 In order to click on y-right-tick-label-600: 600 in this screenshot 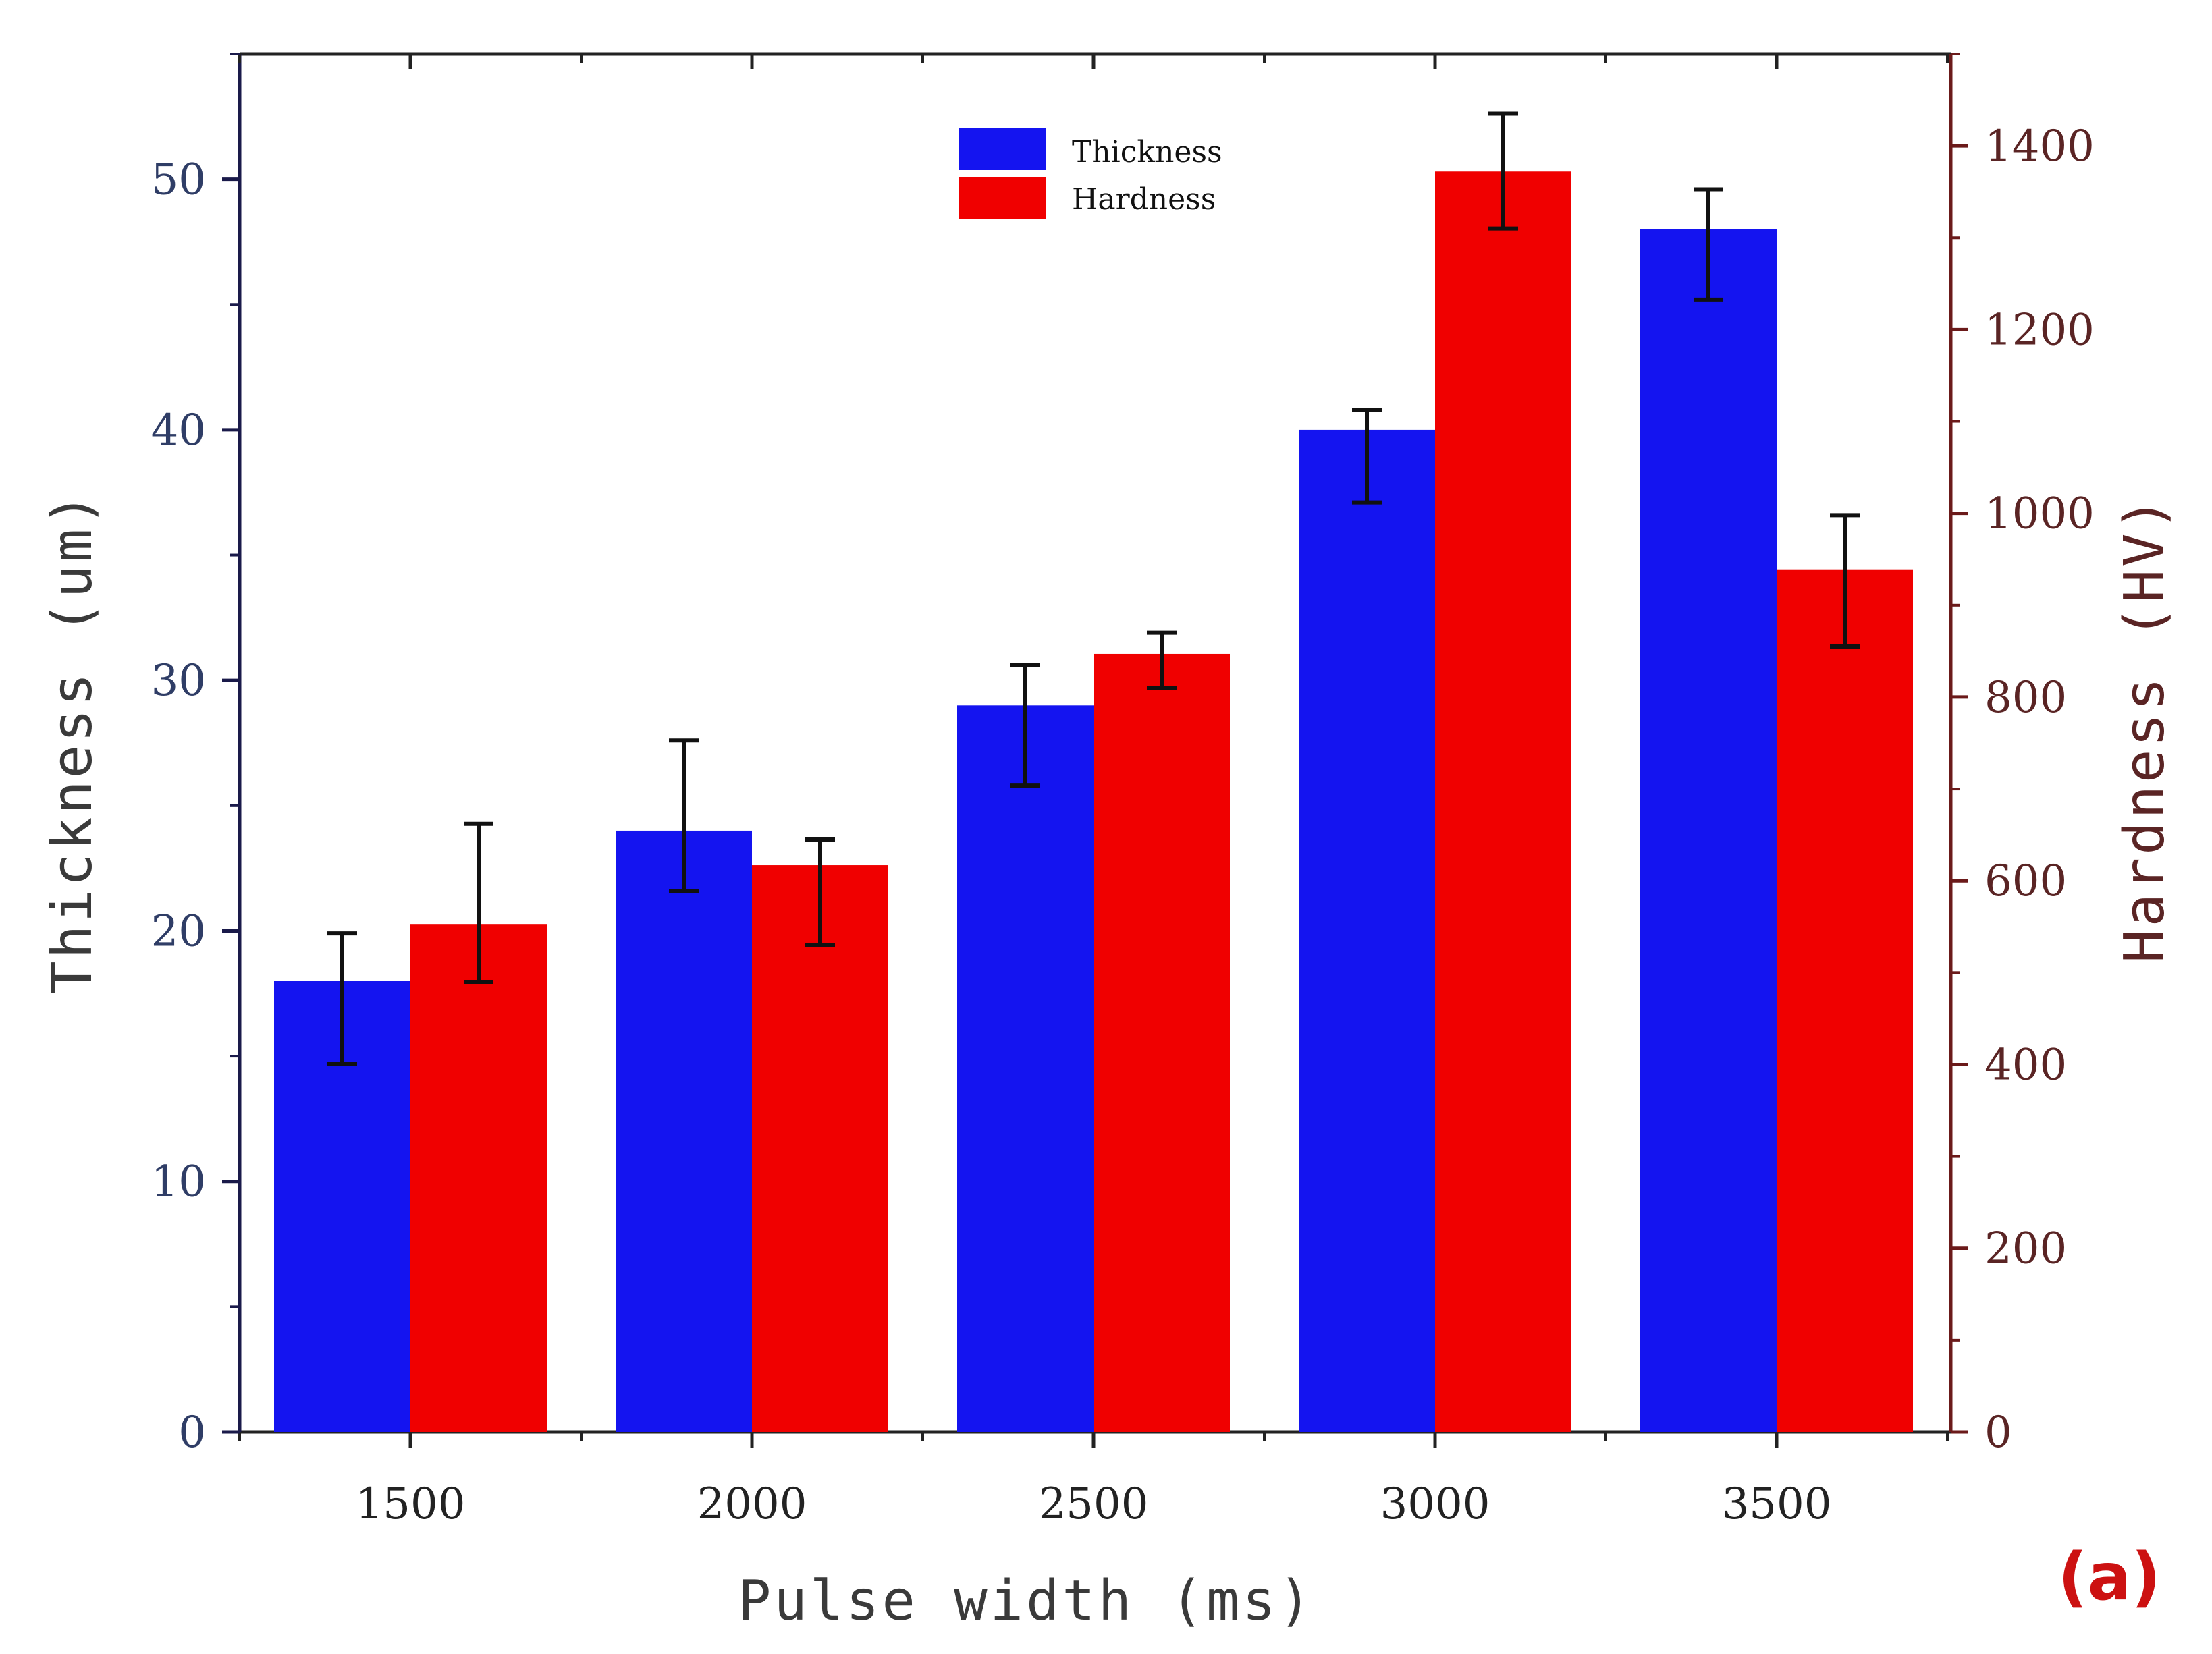, I will do `click(2026, 881)`.